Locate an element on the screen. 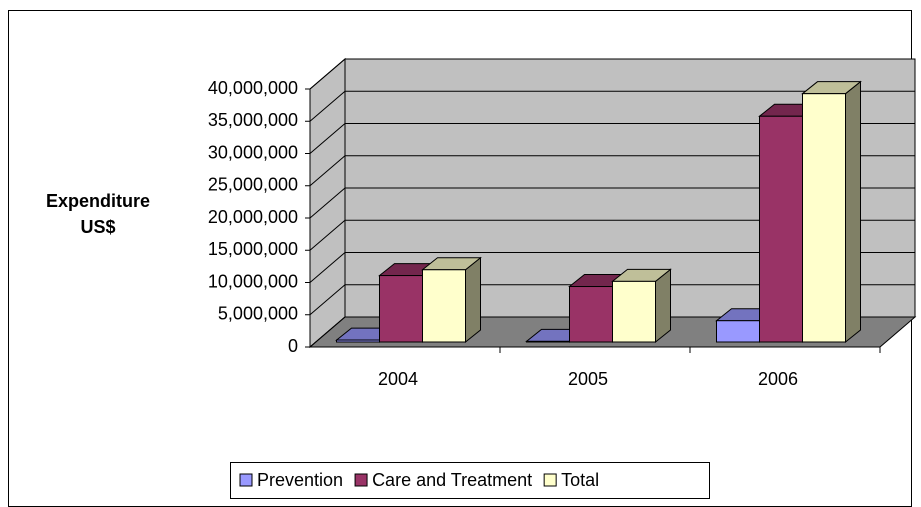  legend-box is located at coordinates (470, 480).